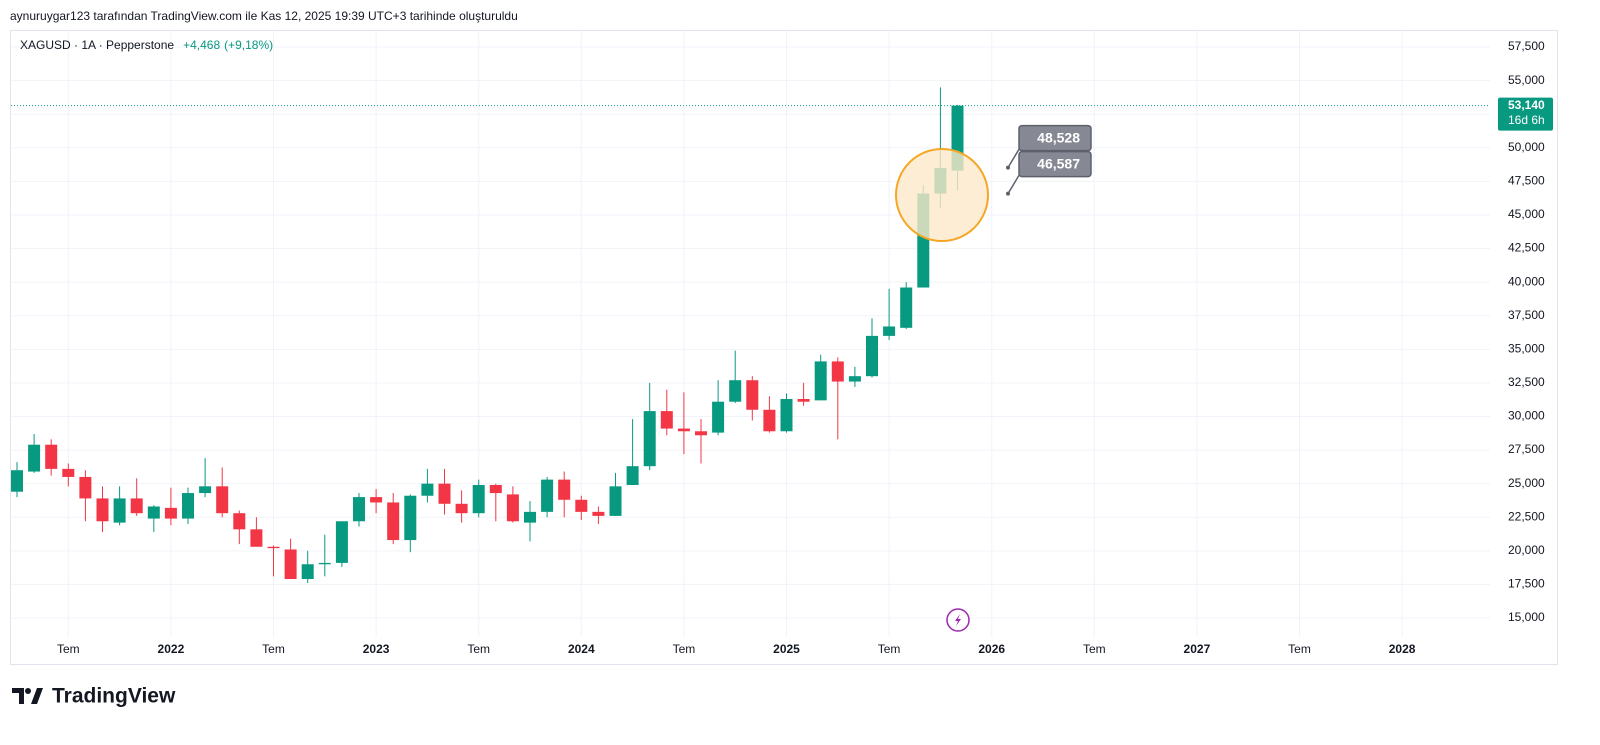  Describe the element at coordinates (1526, 449) in the screenshot. I see `y-tick-label: 27,500` at that location.